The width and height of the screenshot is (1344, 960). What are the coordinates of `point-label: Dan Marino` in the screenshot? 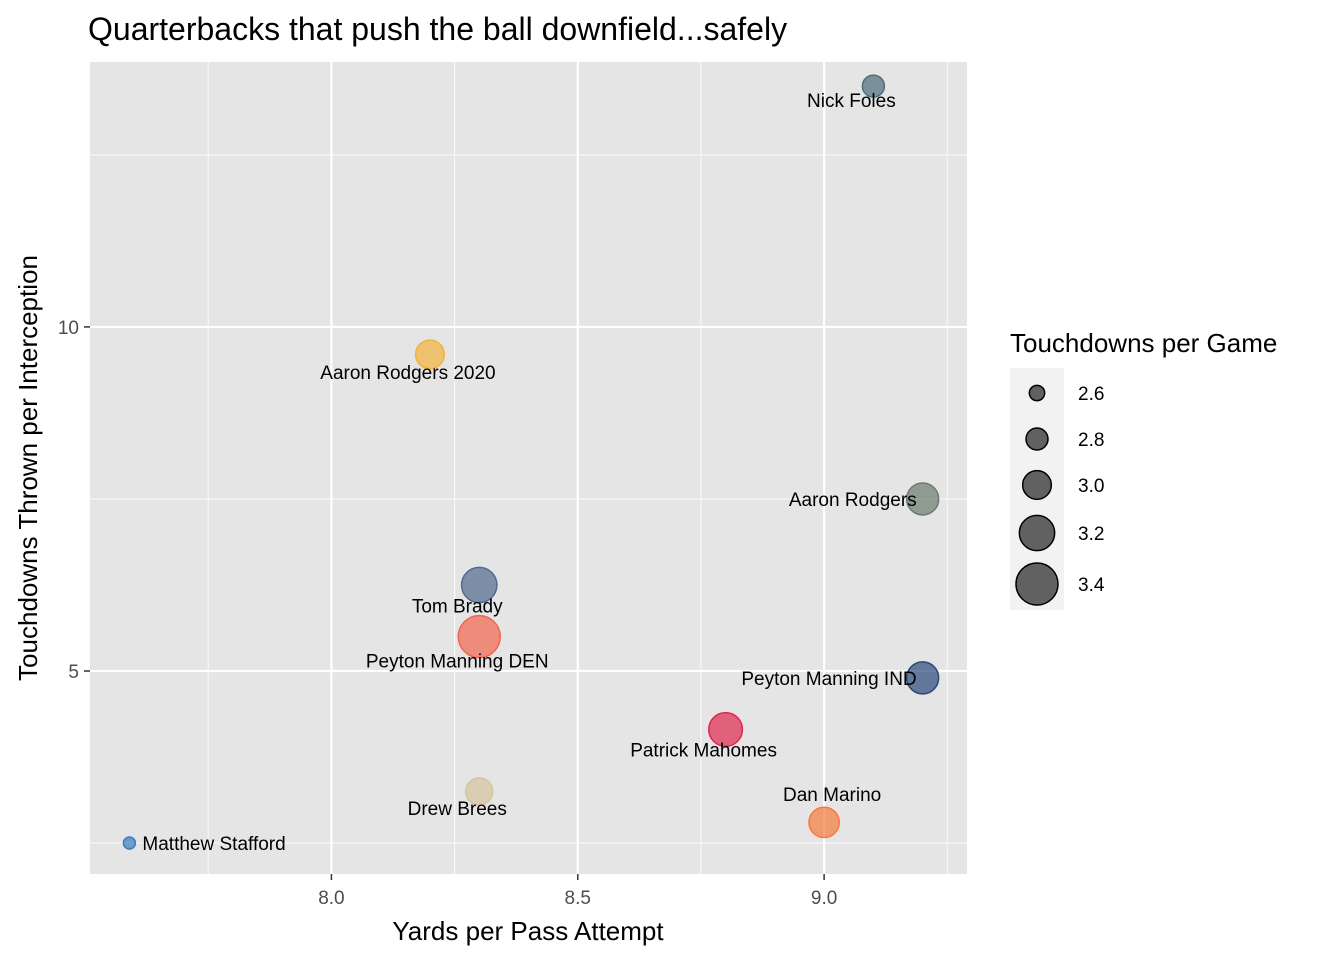 It's located at (832, 795).